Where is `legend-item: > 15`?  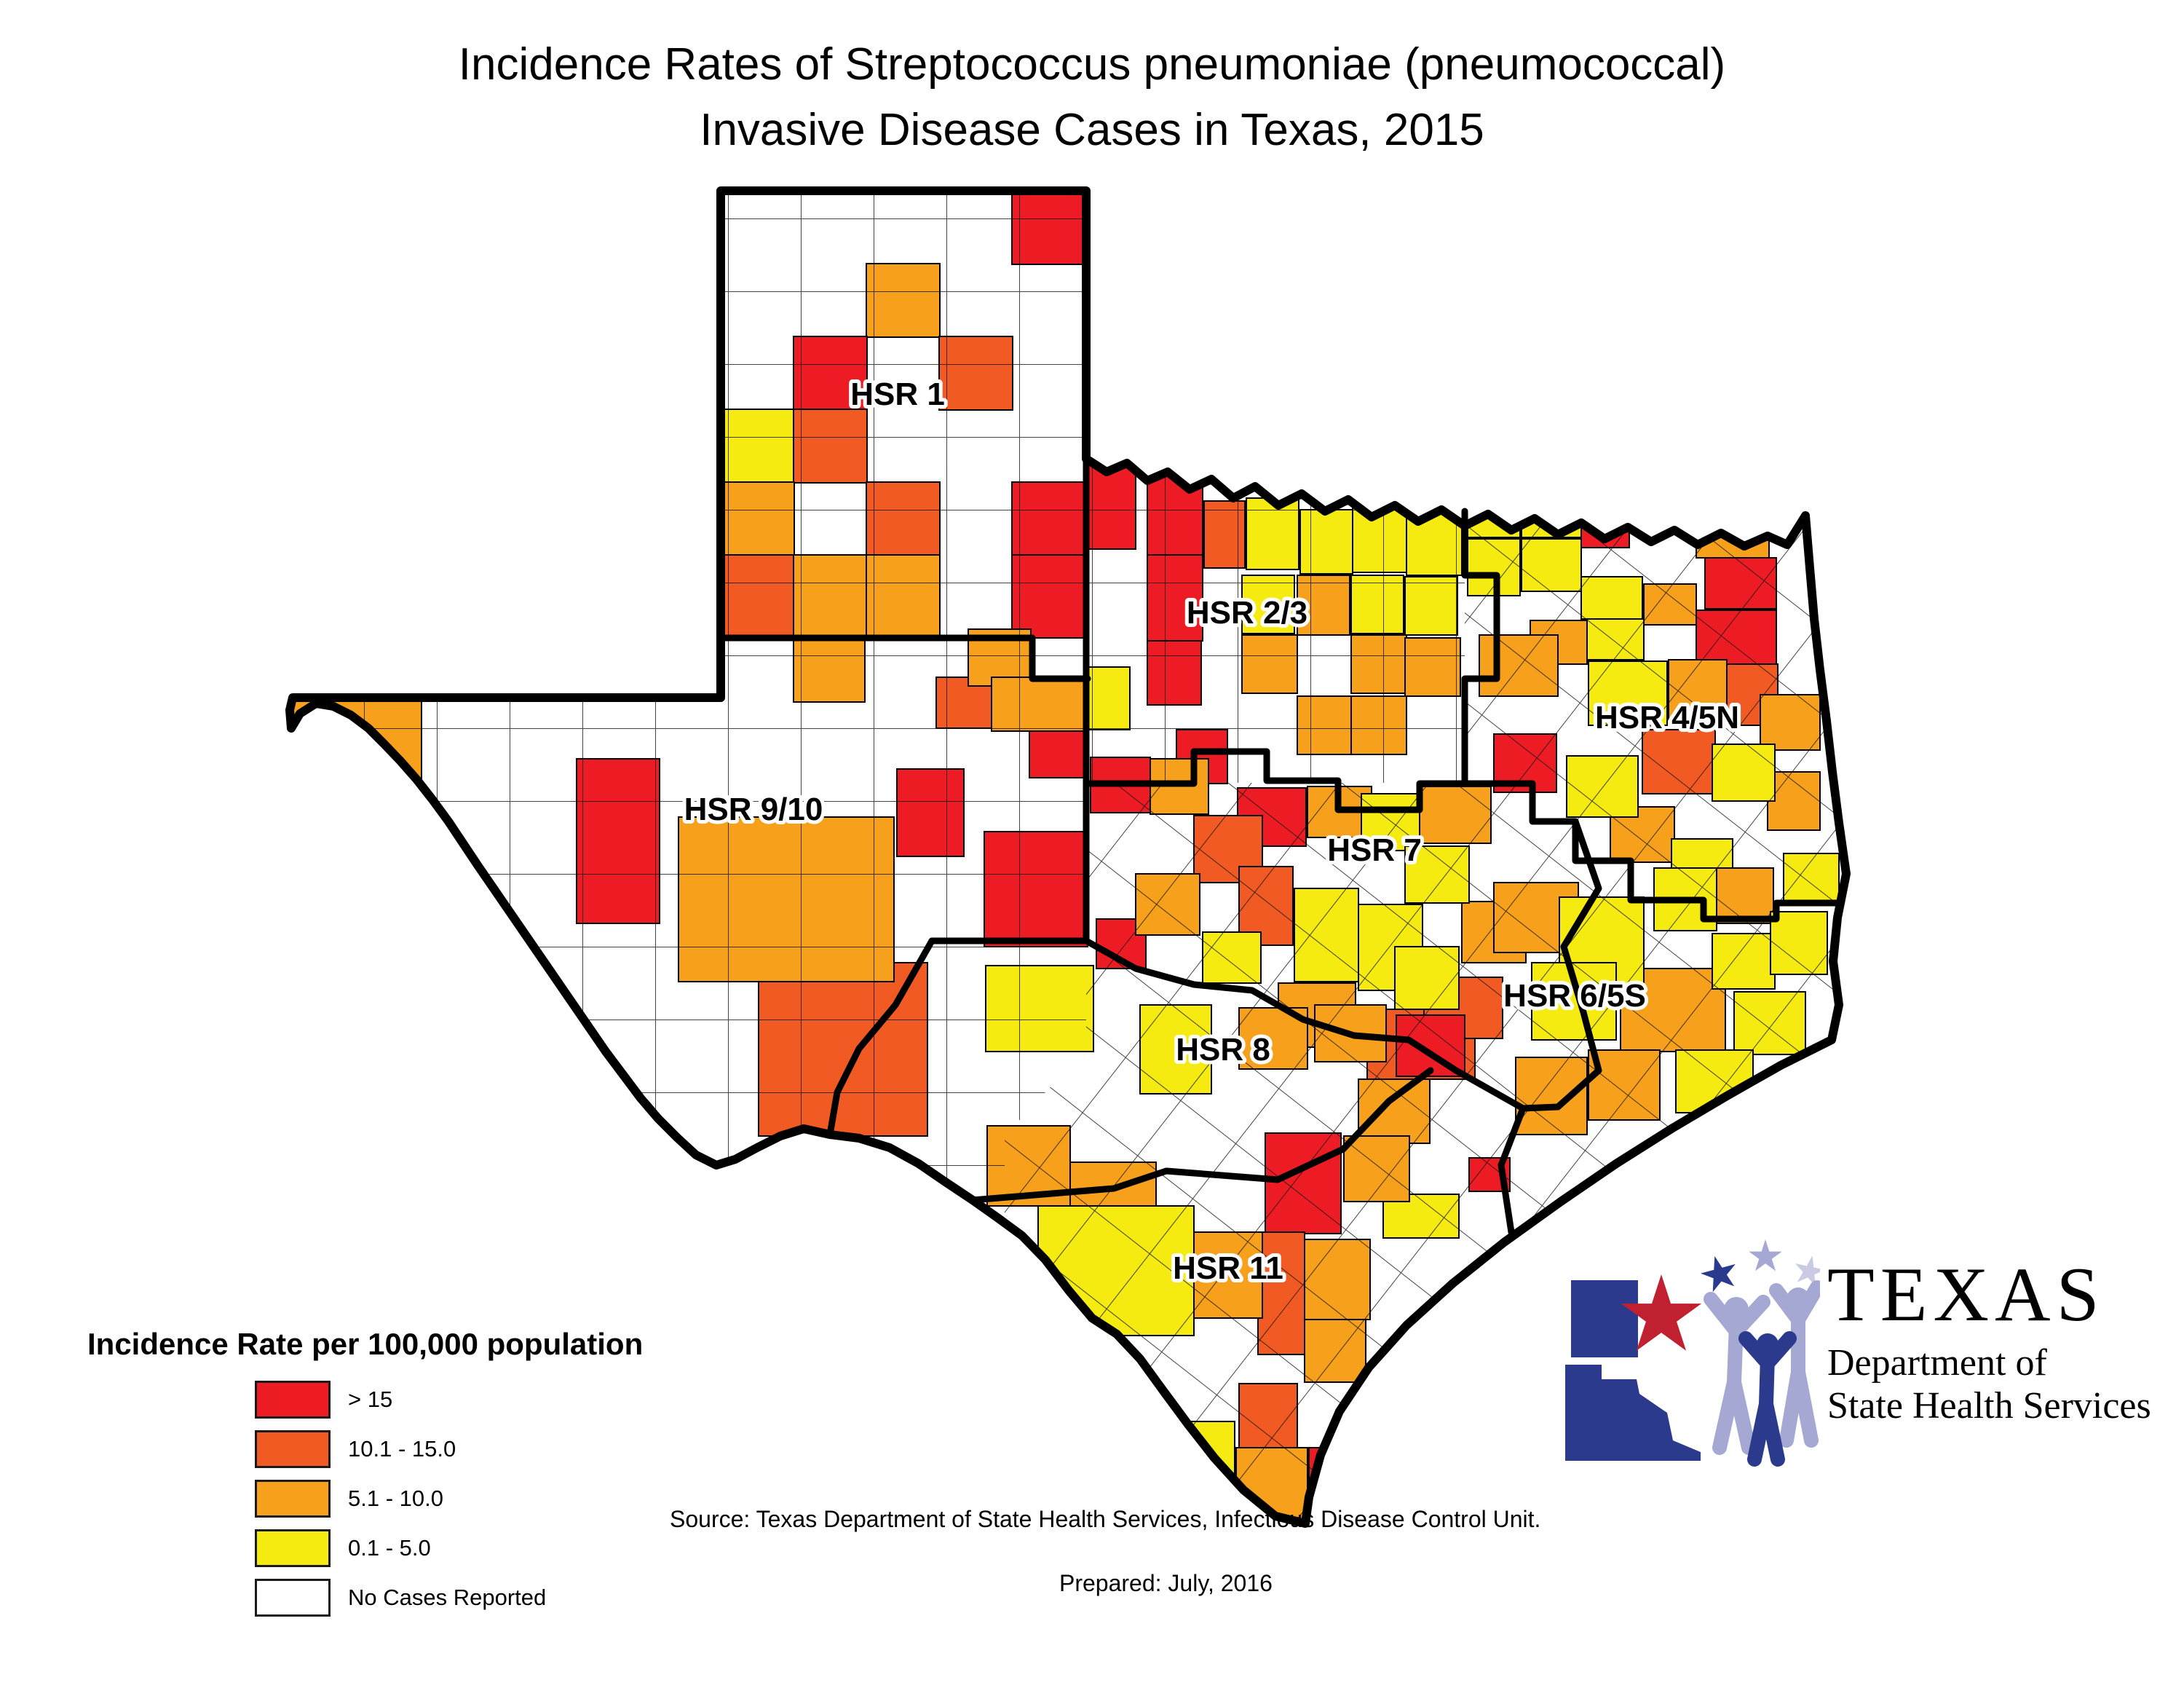
legend-item: > 15 is located at coordinates (415, 1400).